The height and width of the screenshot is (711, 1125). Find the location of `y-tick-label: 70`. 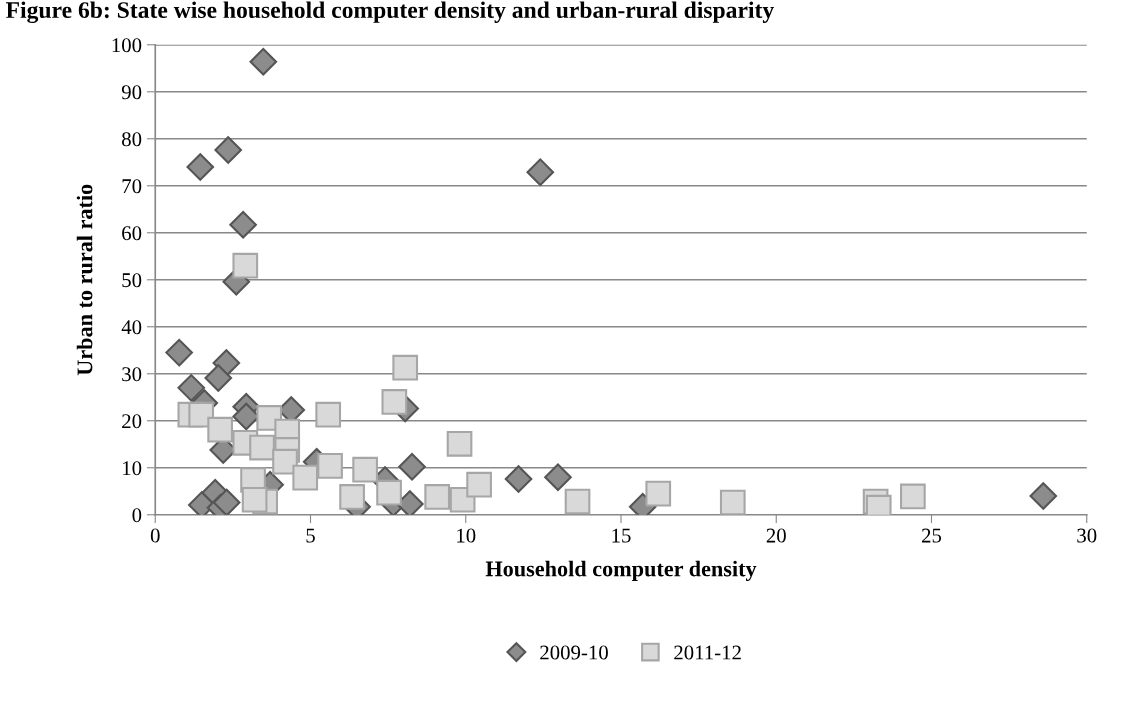

y-tick-label: 70 is located at coordinates (132, 186).